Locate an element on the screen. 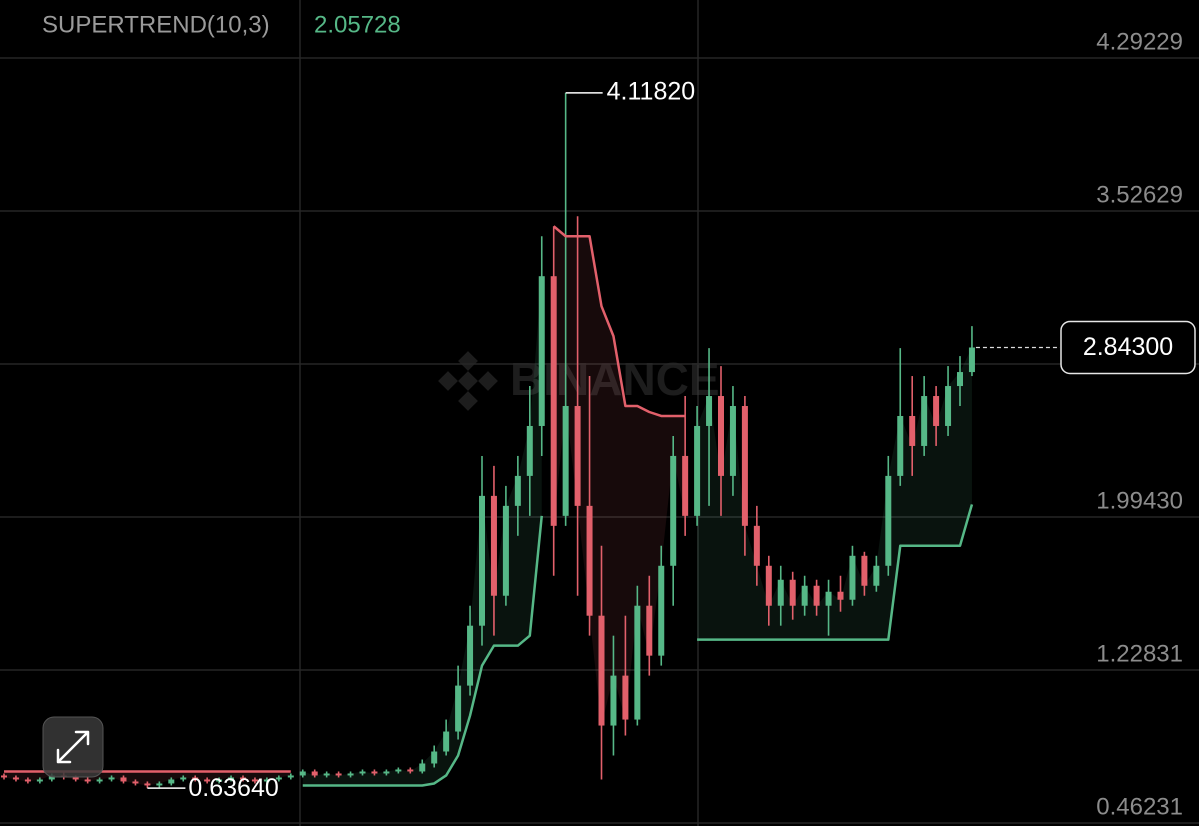 This screenshot has width=1199, height=826. low-label: 0.63640 is located at coordinates (233, 788).